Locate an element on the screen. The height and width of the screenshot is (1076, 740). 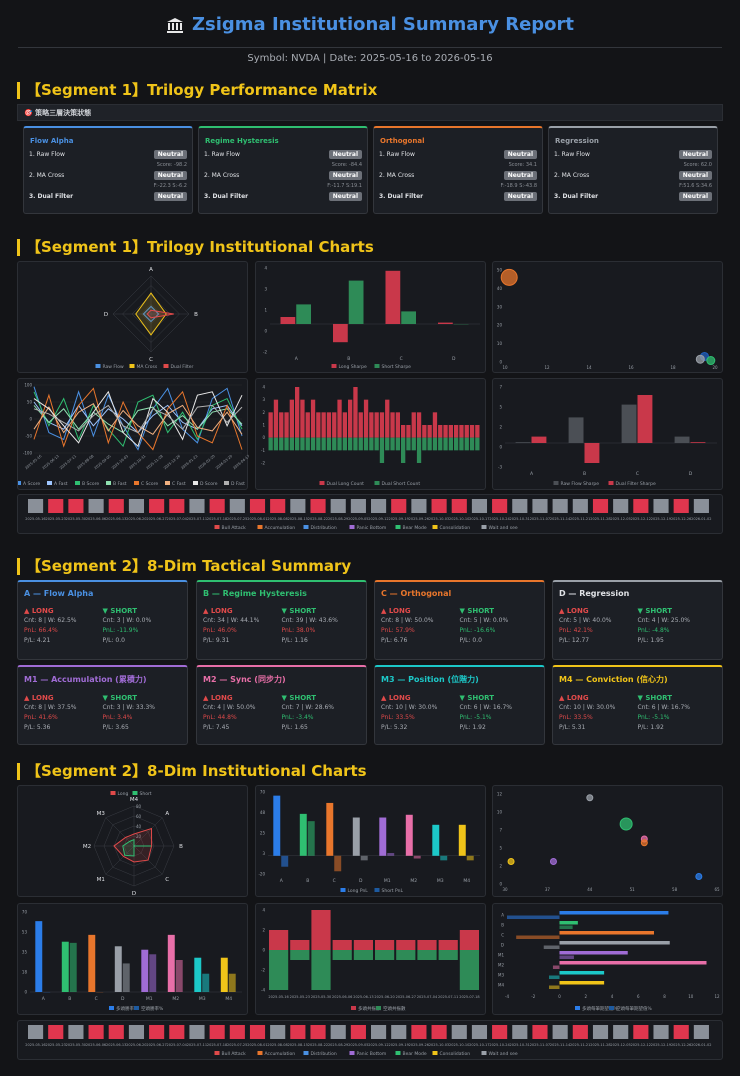
short-pnl: PnL: -11.9% is located at coordinates (120, 630).